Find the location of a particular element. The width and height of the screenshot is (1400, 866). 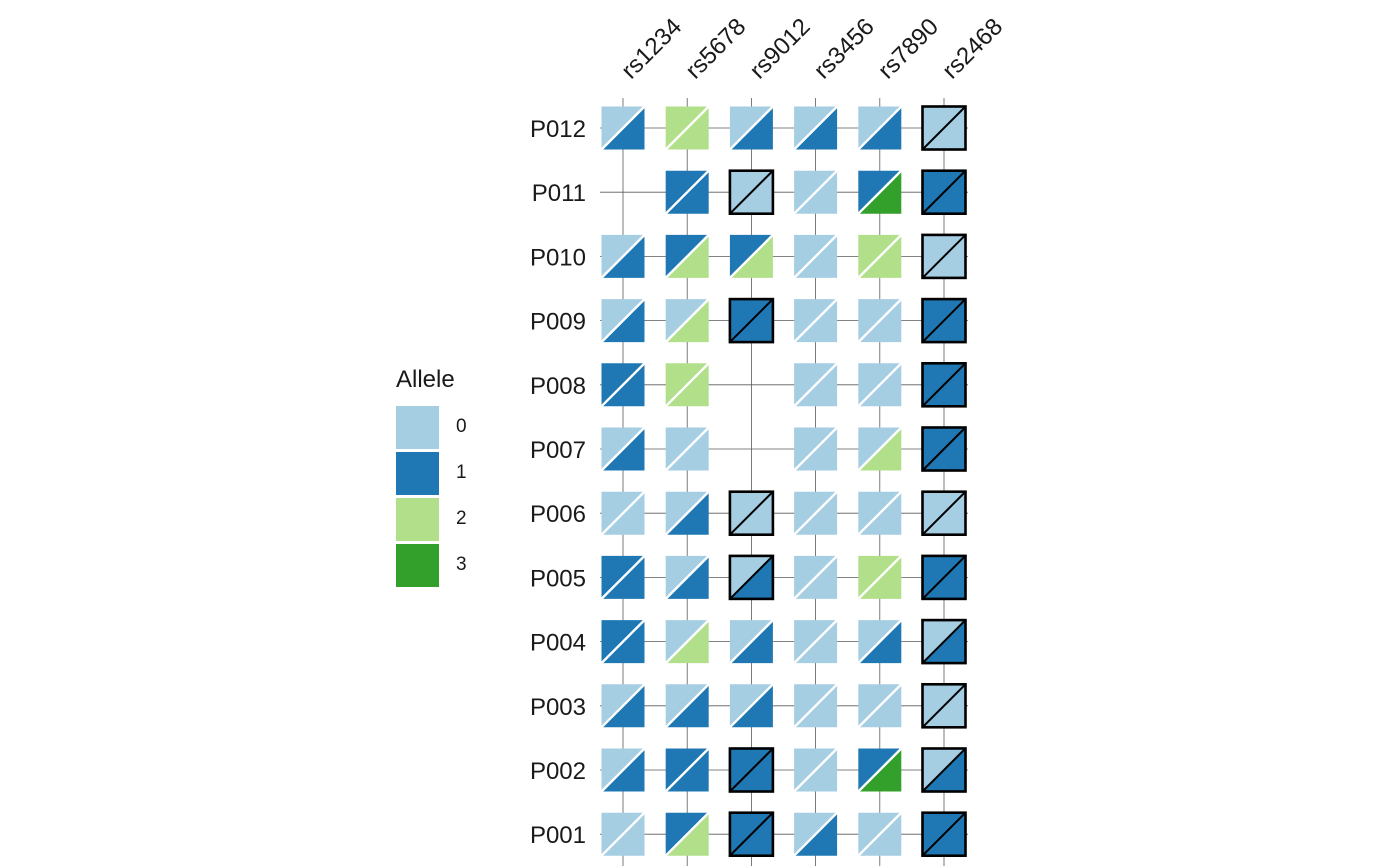

legend-title: Allele is located at coordinates (425, 379).